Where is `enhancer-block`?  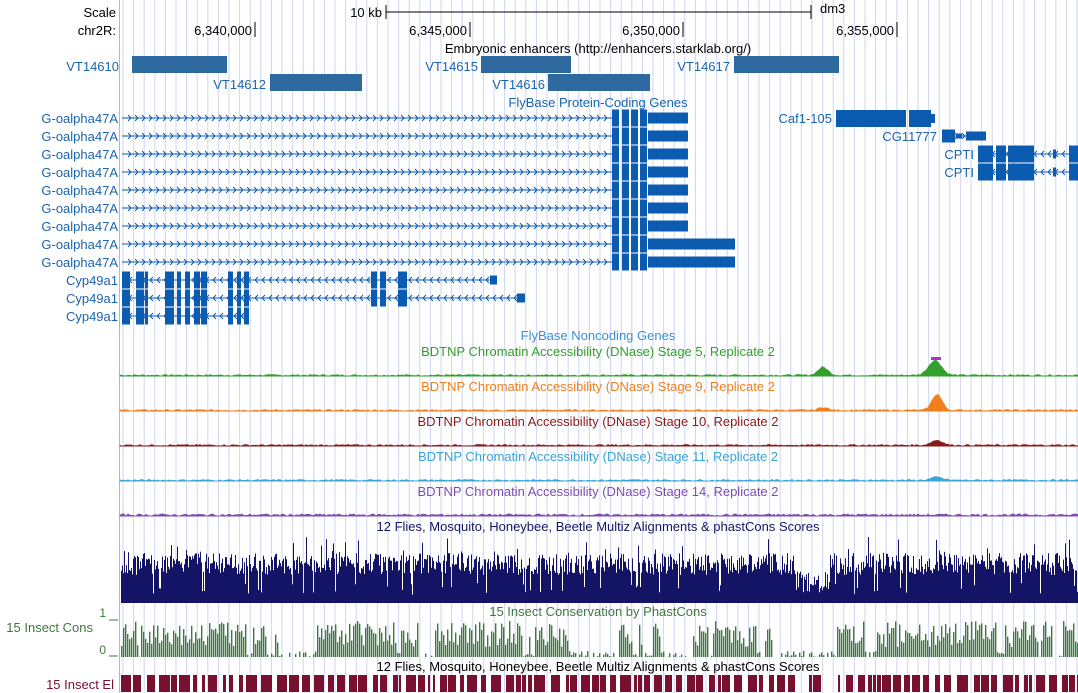 enhancer-block is located at coordinates (179, 64).